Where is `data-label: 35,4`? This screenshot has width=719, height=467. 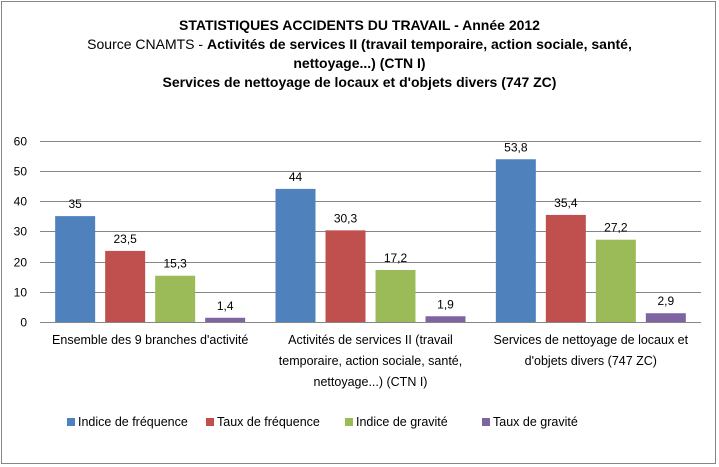
data-label: 35,4 is located at coordinates (566, 203).